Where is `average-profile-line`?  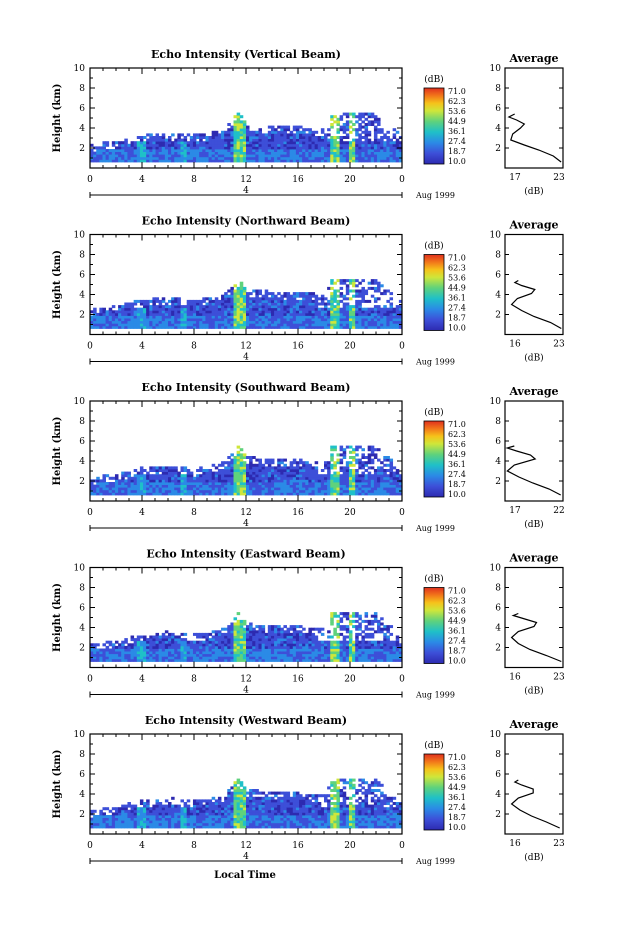
average-profile-line is located at coordinates (534, 138).